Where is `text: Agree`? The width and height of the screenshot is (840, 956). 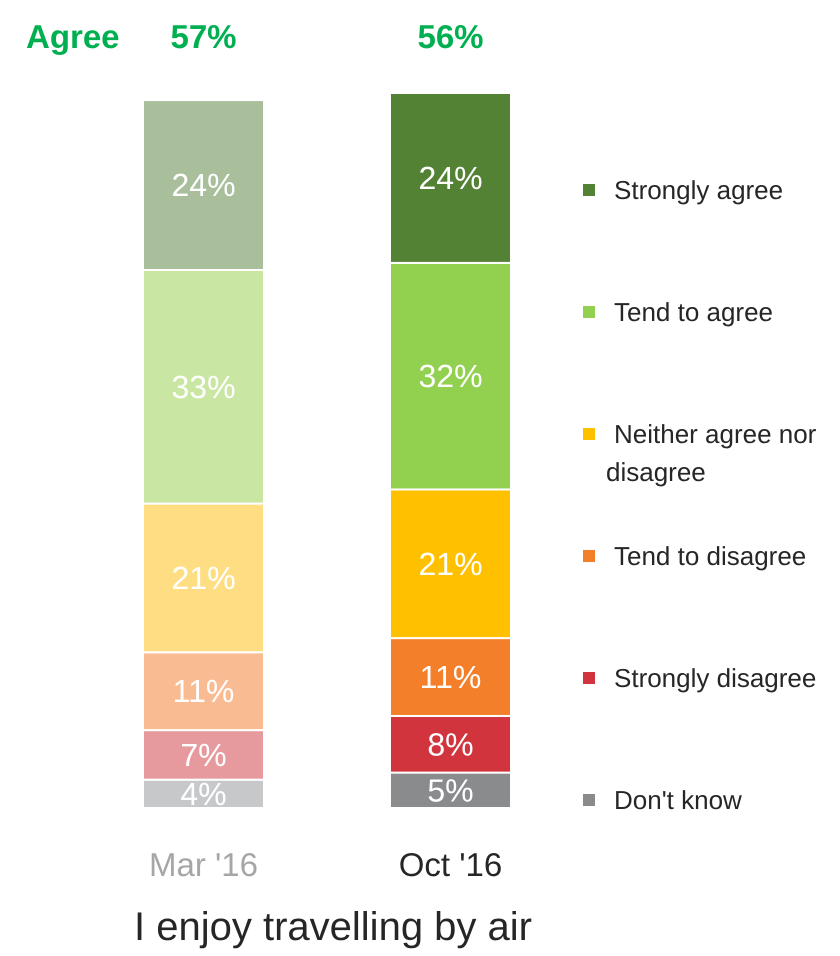 text: Agree is located at coordinates (73, 36).